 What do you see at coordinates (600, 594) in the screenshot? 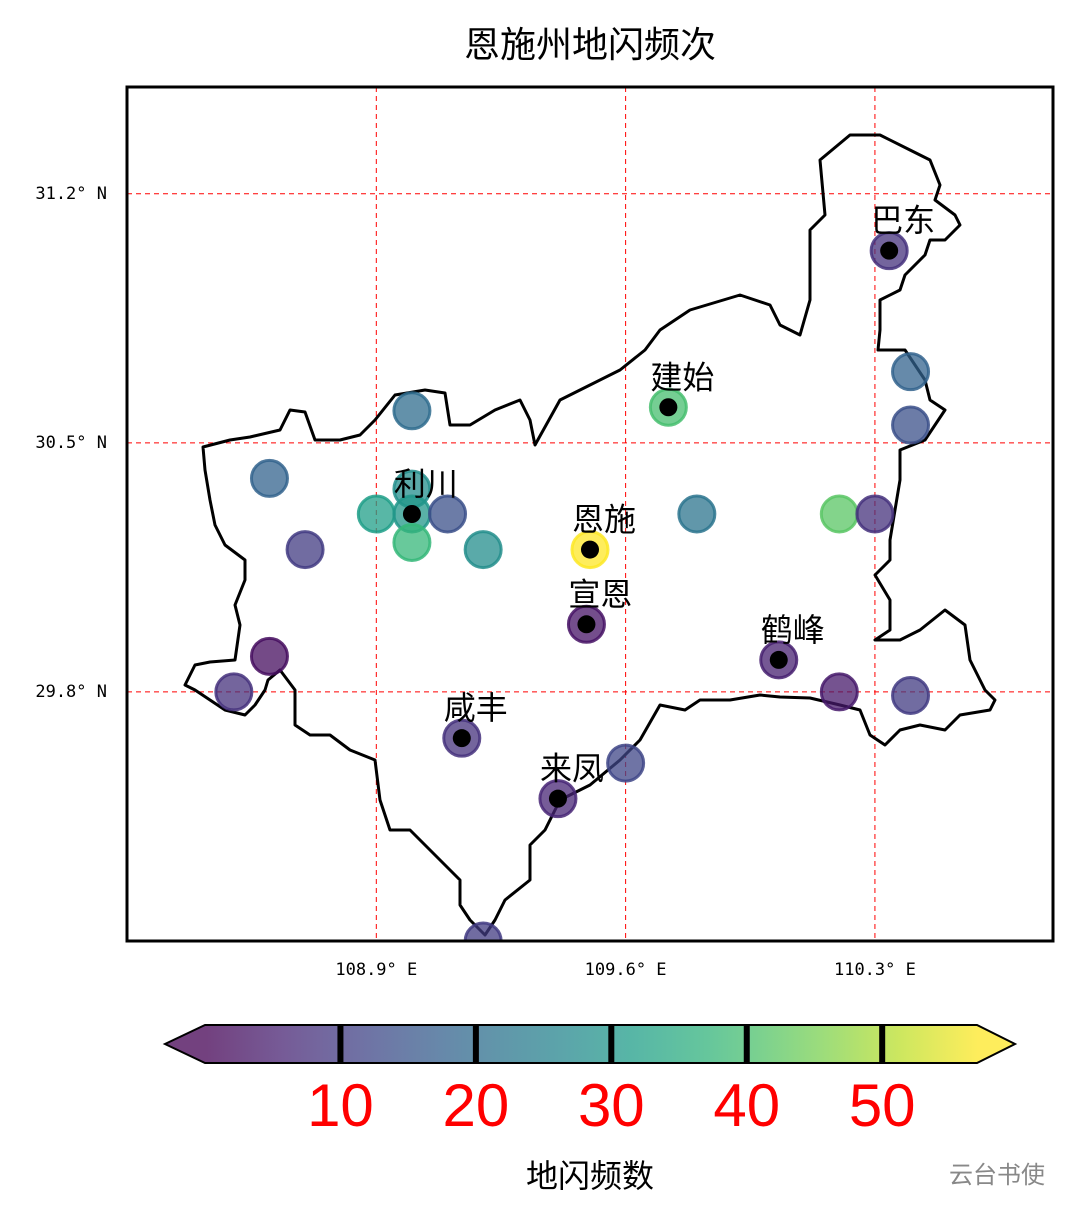
I see `city-label: 宣恩` at bounding box center [600, 594].